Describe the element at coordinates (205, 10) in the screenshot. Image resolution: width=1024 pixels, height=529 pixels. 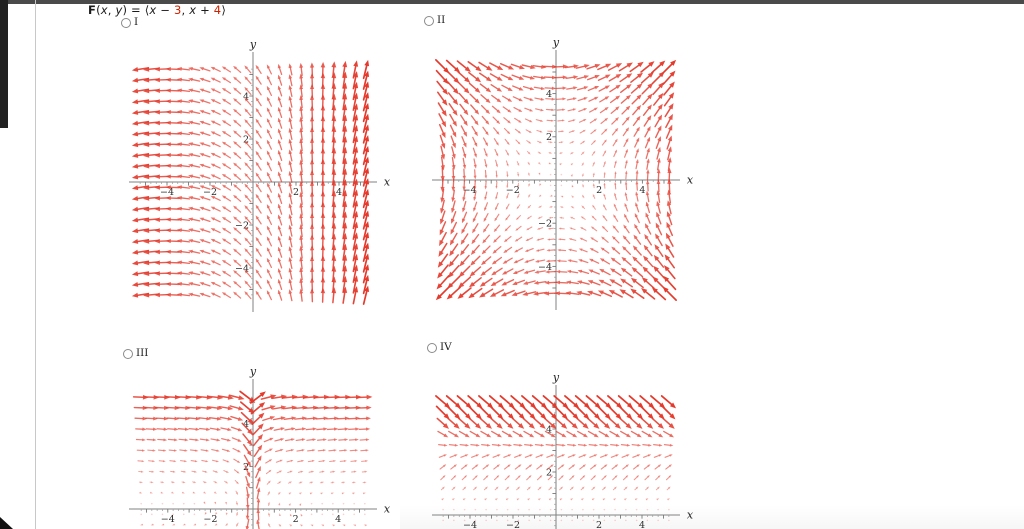
I see `formula-segment: +` at that location.